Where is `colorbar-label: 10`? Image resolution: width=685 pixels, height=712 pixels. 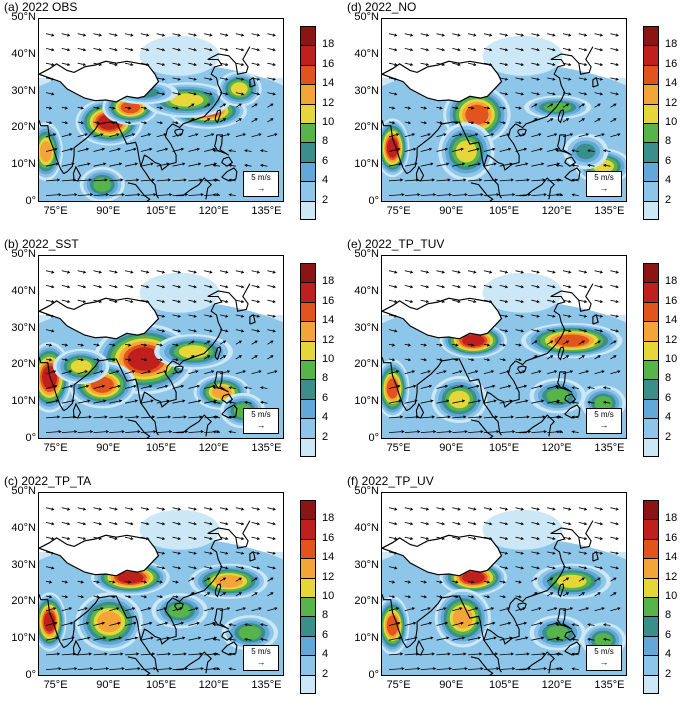 colorbar-label: 10 is located at coordinates (328, 359).